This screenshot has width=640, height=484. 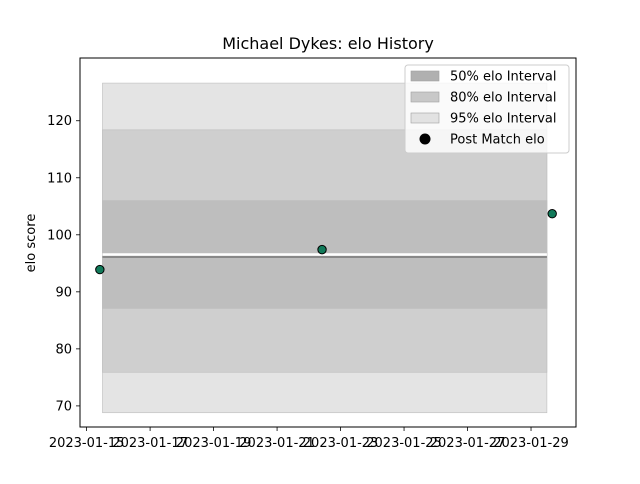 What do you see at coordinates (531, 443) in the screenshot?
I see `x-tick-label-7: 2023-01-29` at bounding box center [531, 443].